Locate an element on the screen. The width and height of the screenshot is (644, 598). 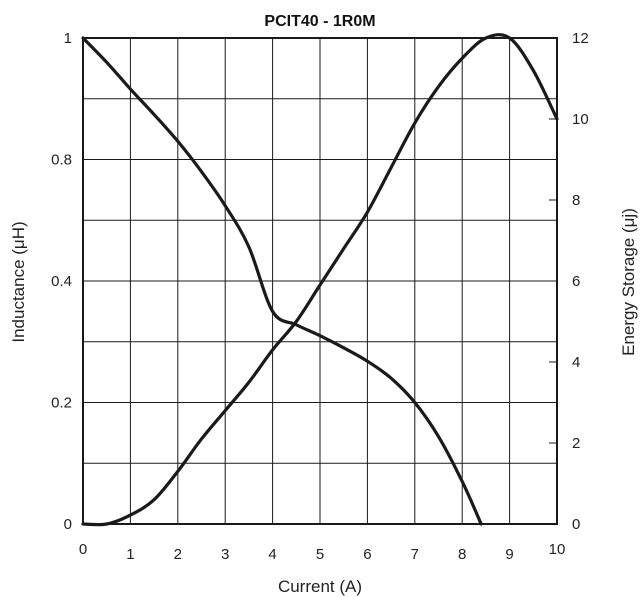
y-right-tick-label: 2 is located at coordinates (576, 443).